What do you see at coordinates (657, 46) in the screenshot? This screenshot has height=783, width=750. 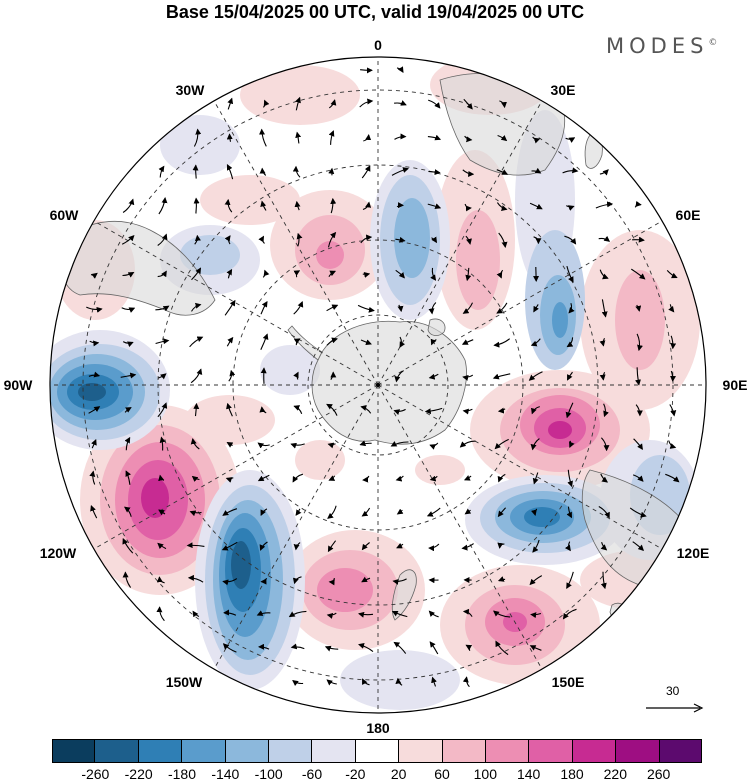 I see `brand-text: MODES` at bounding box center [657, 46].